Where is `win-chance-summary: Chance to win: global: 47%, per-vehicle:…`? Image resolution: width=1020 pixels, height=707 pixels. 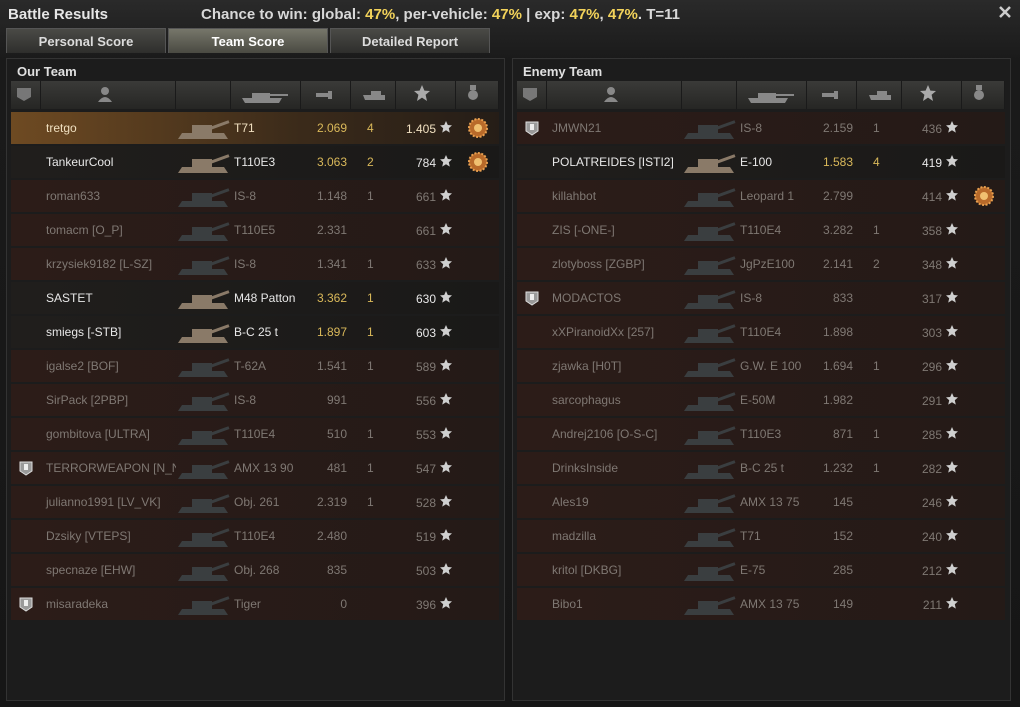 win-chance-summary: Chance to win: global: 47%, per-vehicle:… is located at coordinates (440, 14).